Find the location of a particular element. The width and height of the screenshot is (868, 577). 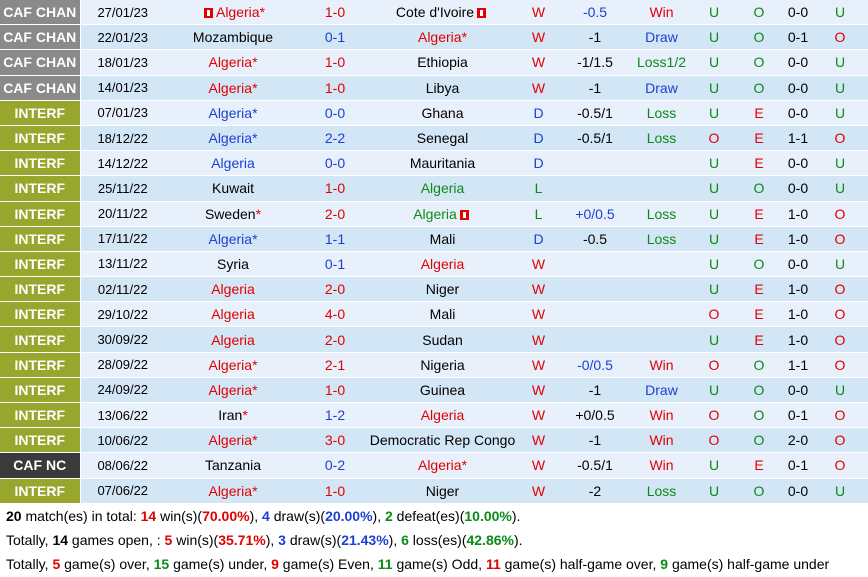

score-cell: 2-1 is located at coordinates (335, 365).